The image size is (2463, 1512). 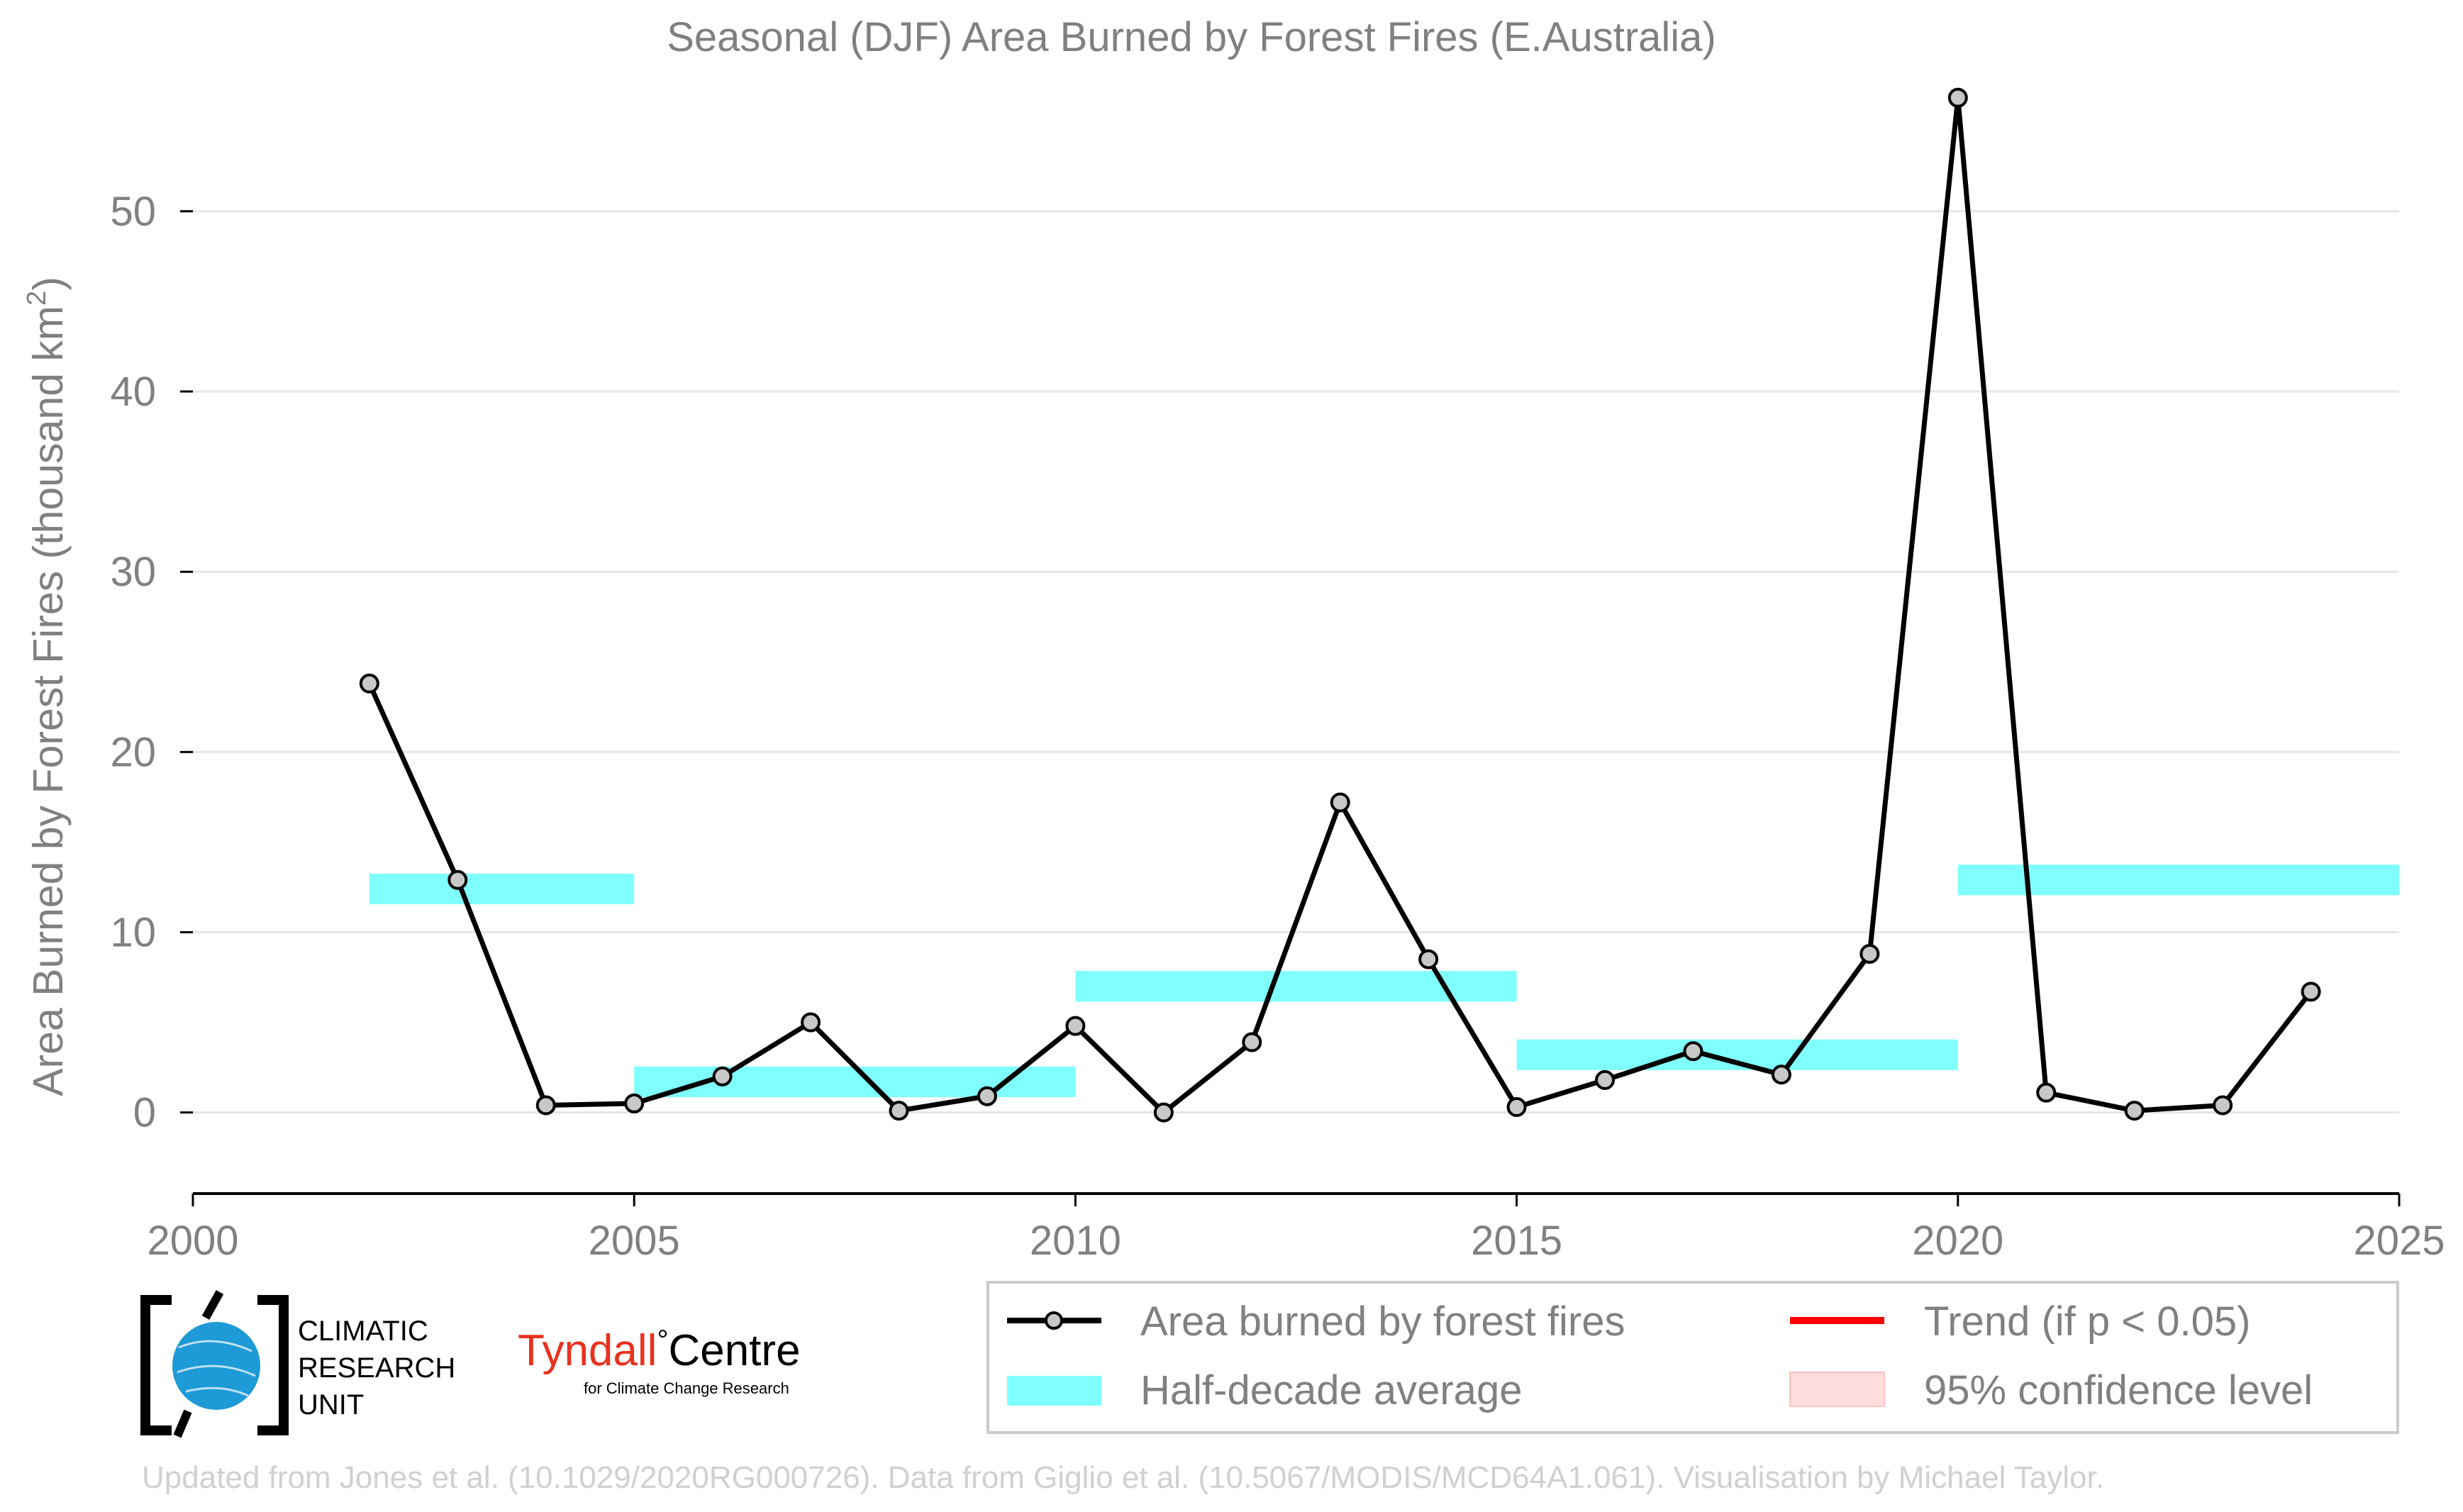 What do you see at coordinates (376, 1368) in the screenshot?
I see `cru-logo-line-2: RESEARCH` at bounding box center [376, 1368].